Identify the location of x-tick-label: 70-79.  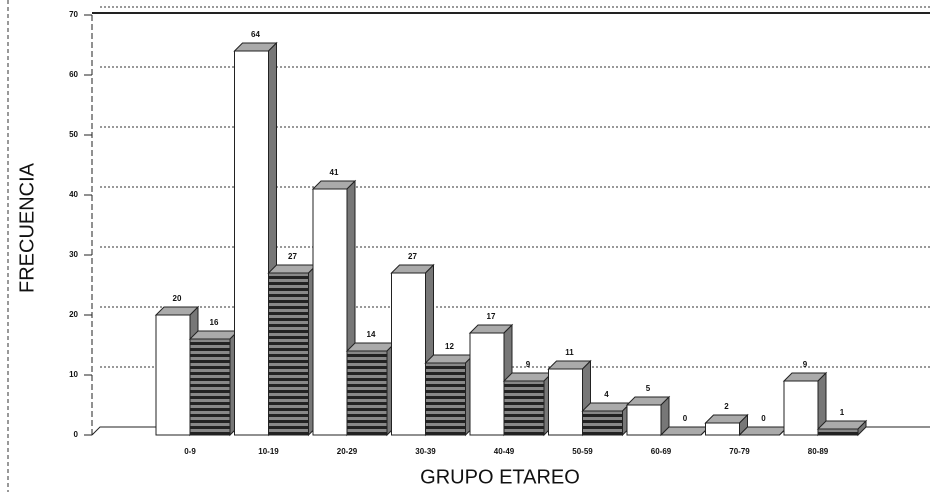
(739, 451).